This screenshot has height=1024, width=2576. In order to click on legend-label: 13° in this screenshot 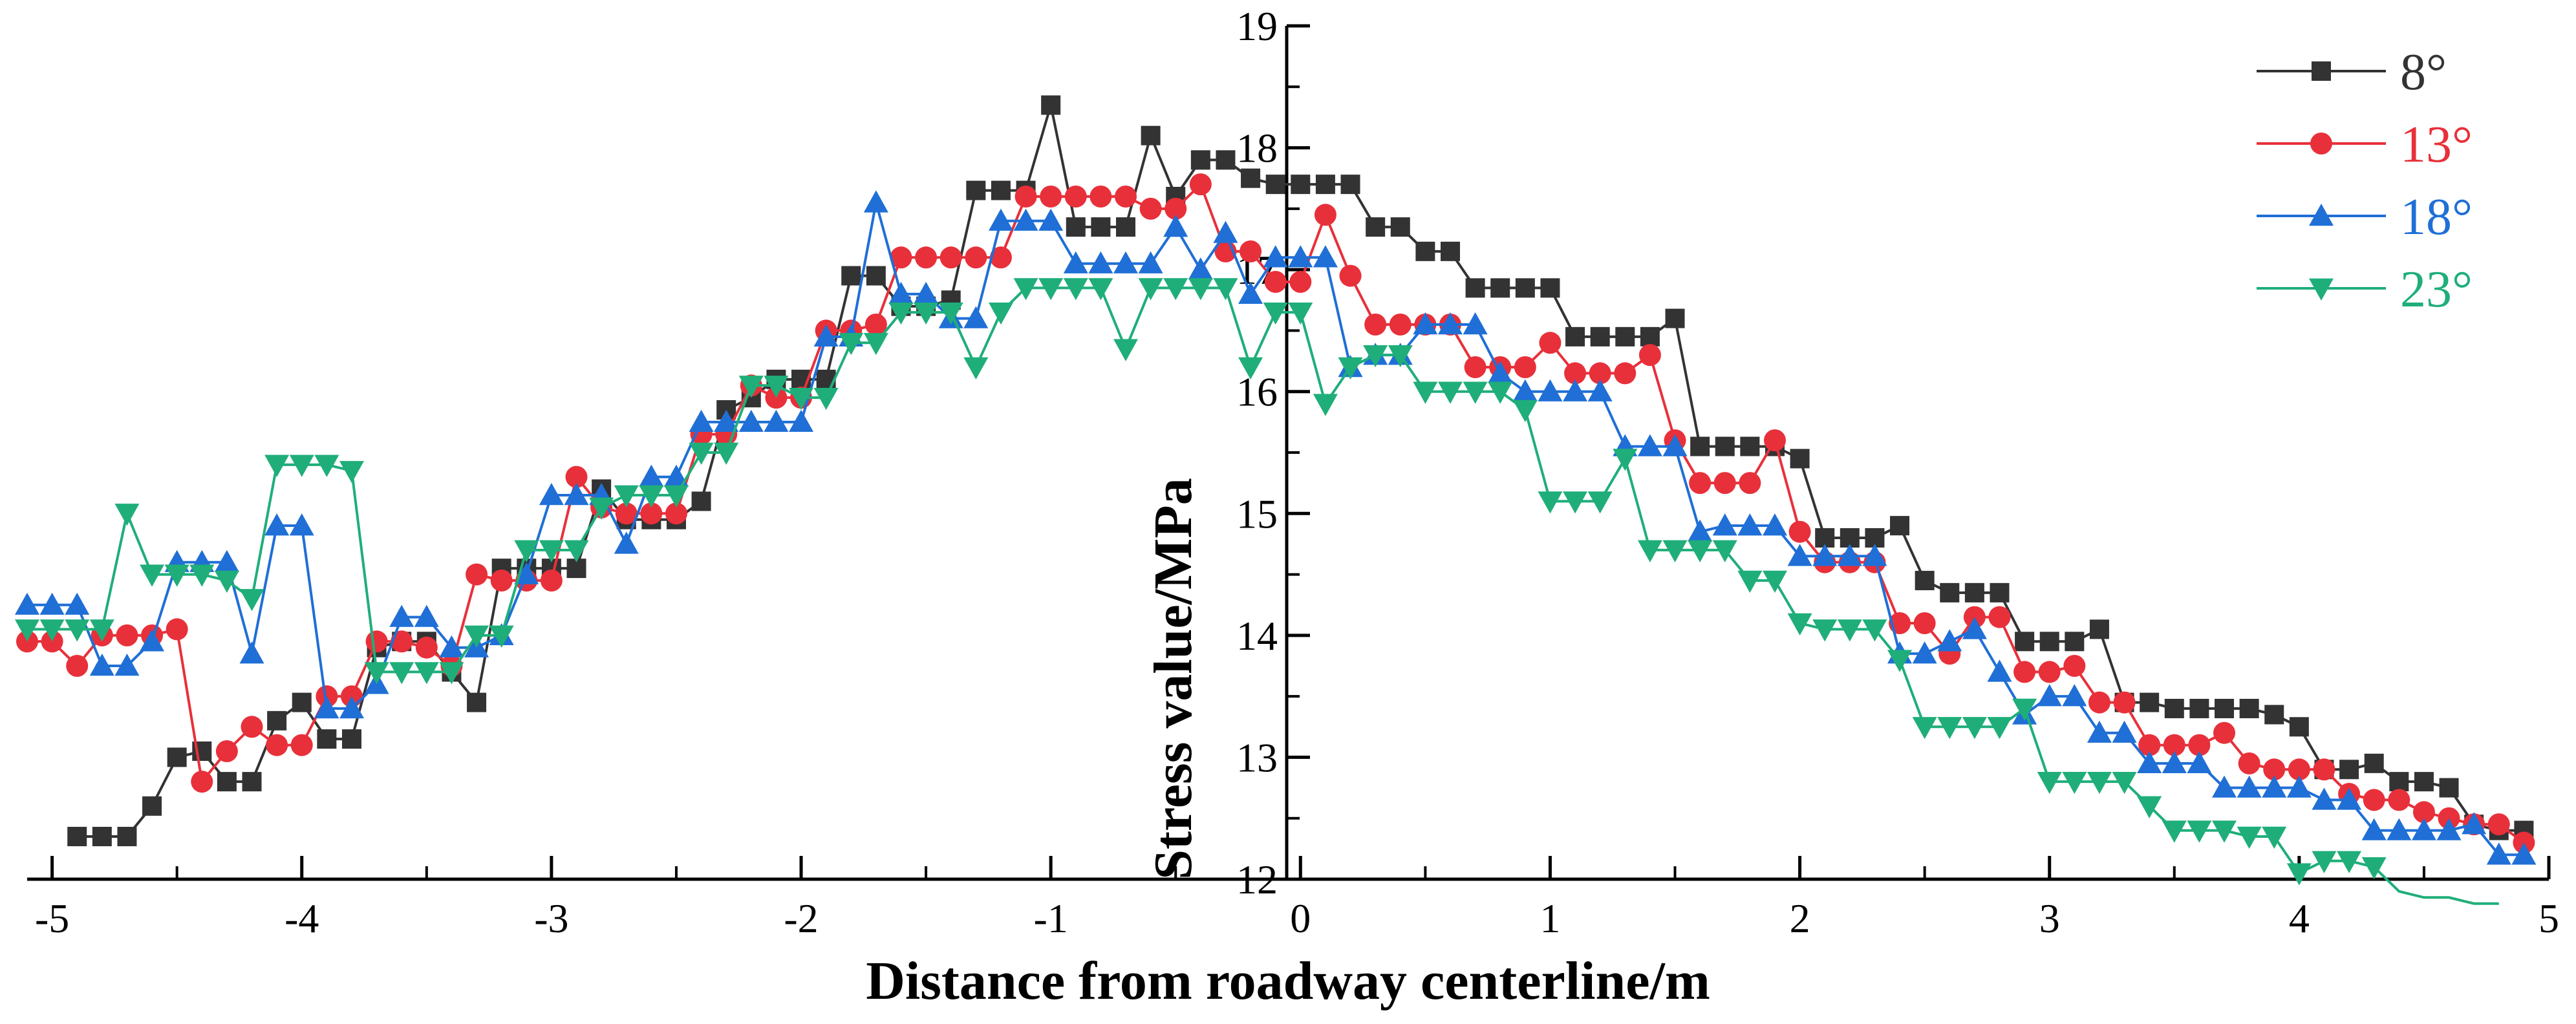, I will do `click(2436, 144)`.